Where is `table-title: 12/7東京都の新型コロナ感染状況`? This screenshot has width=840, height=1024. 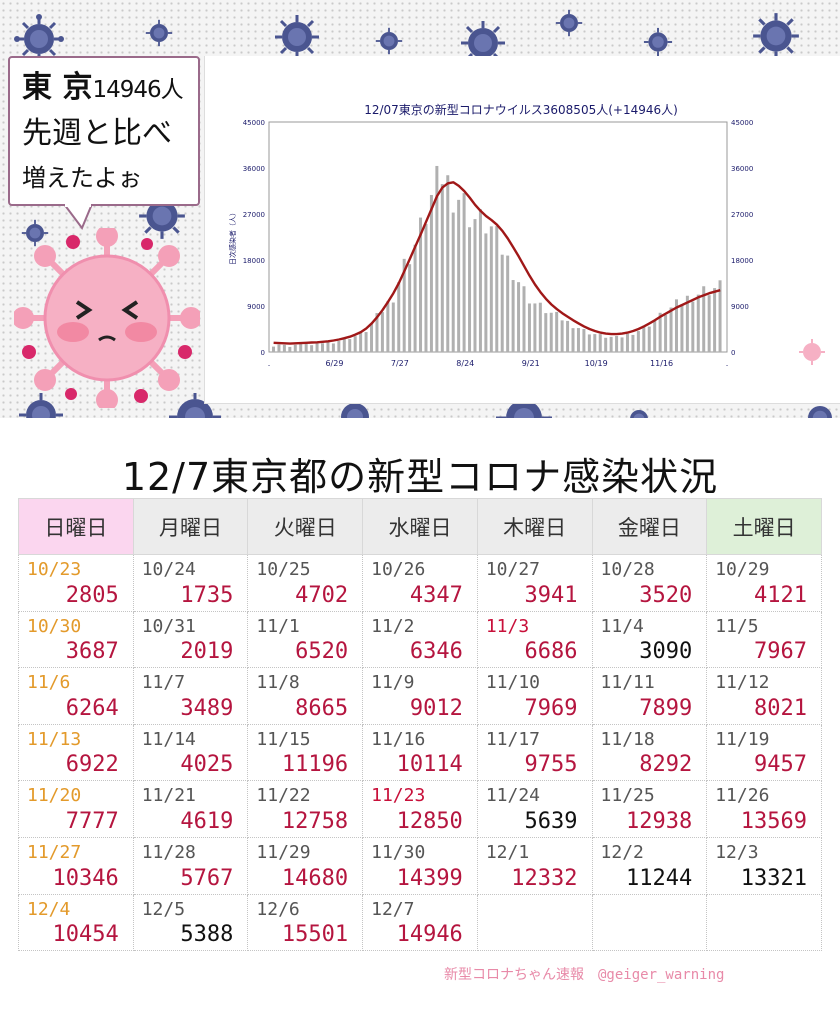
table-title: 12/7東京都の新型コロナ感染状況 is located at coordinates (420, 477).